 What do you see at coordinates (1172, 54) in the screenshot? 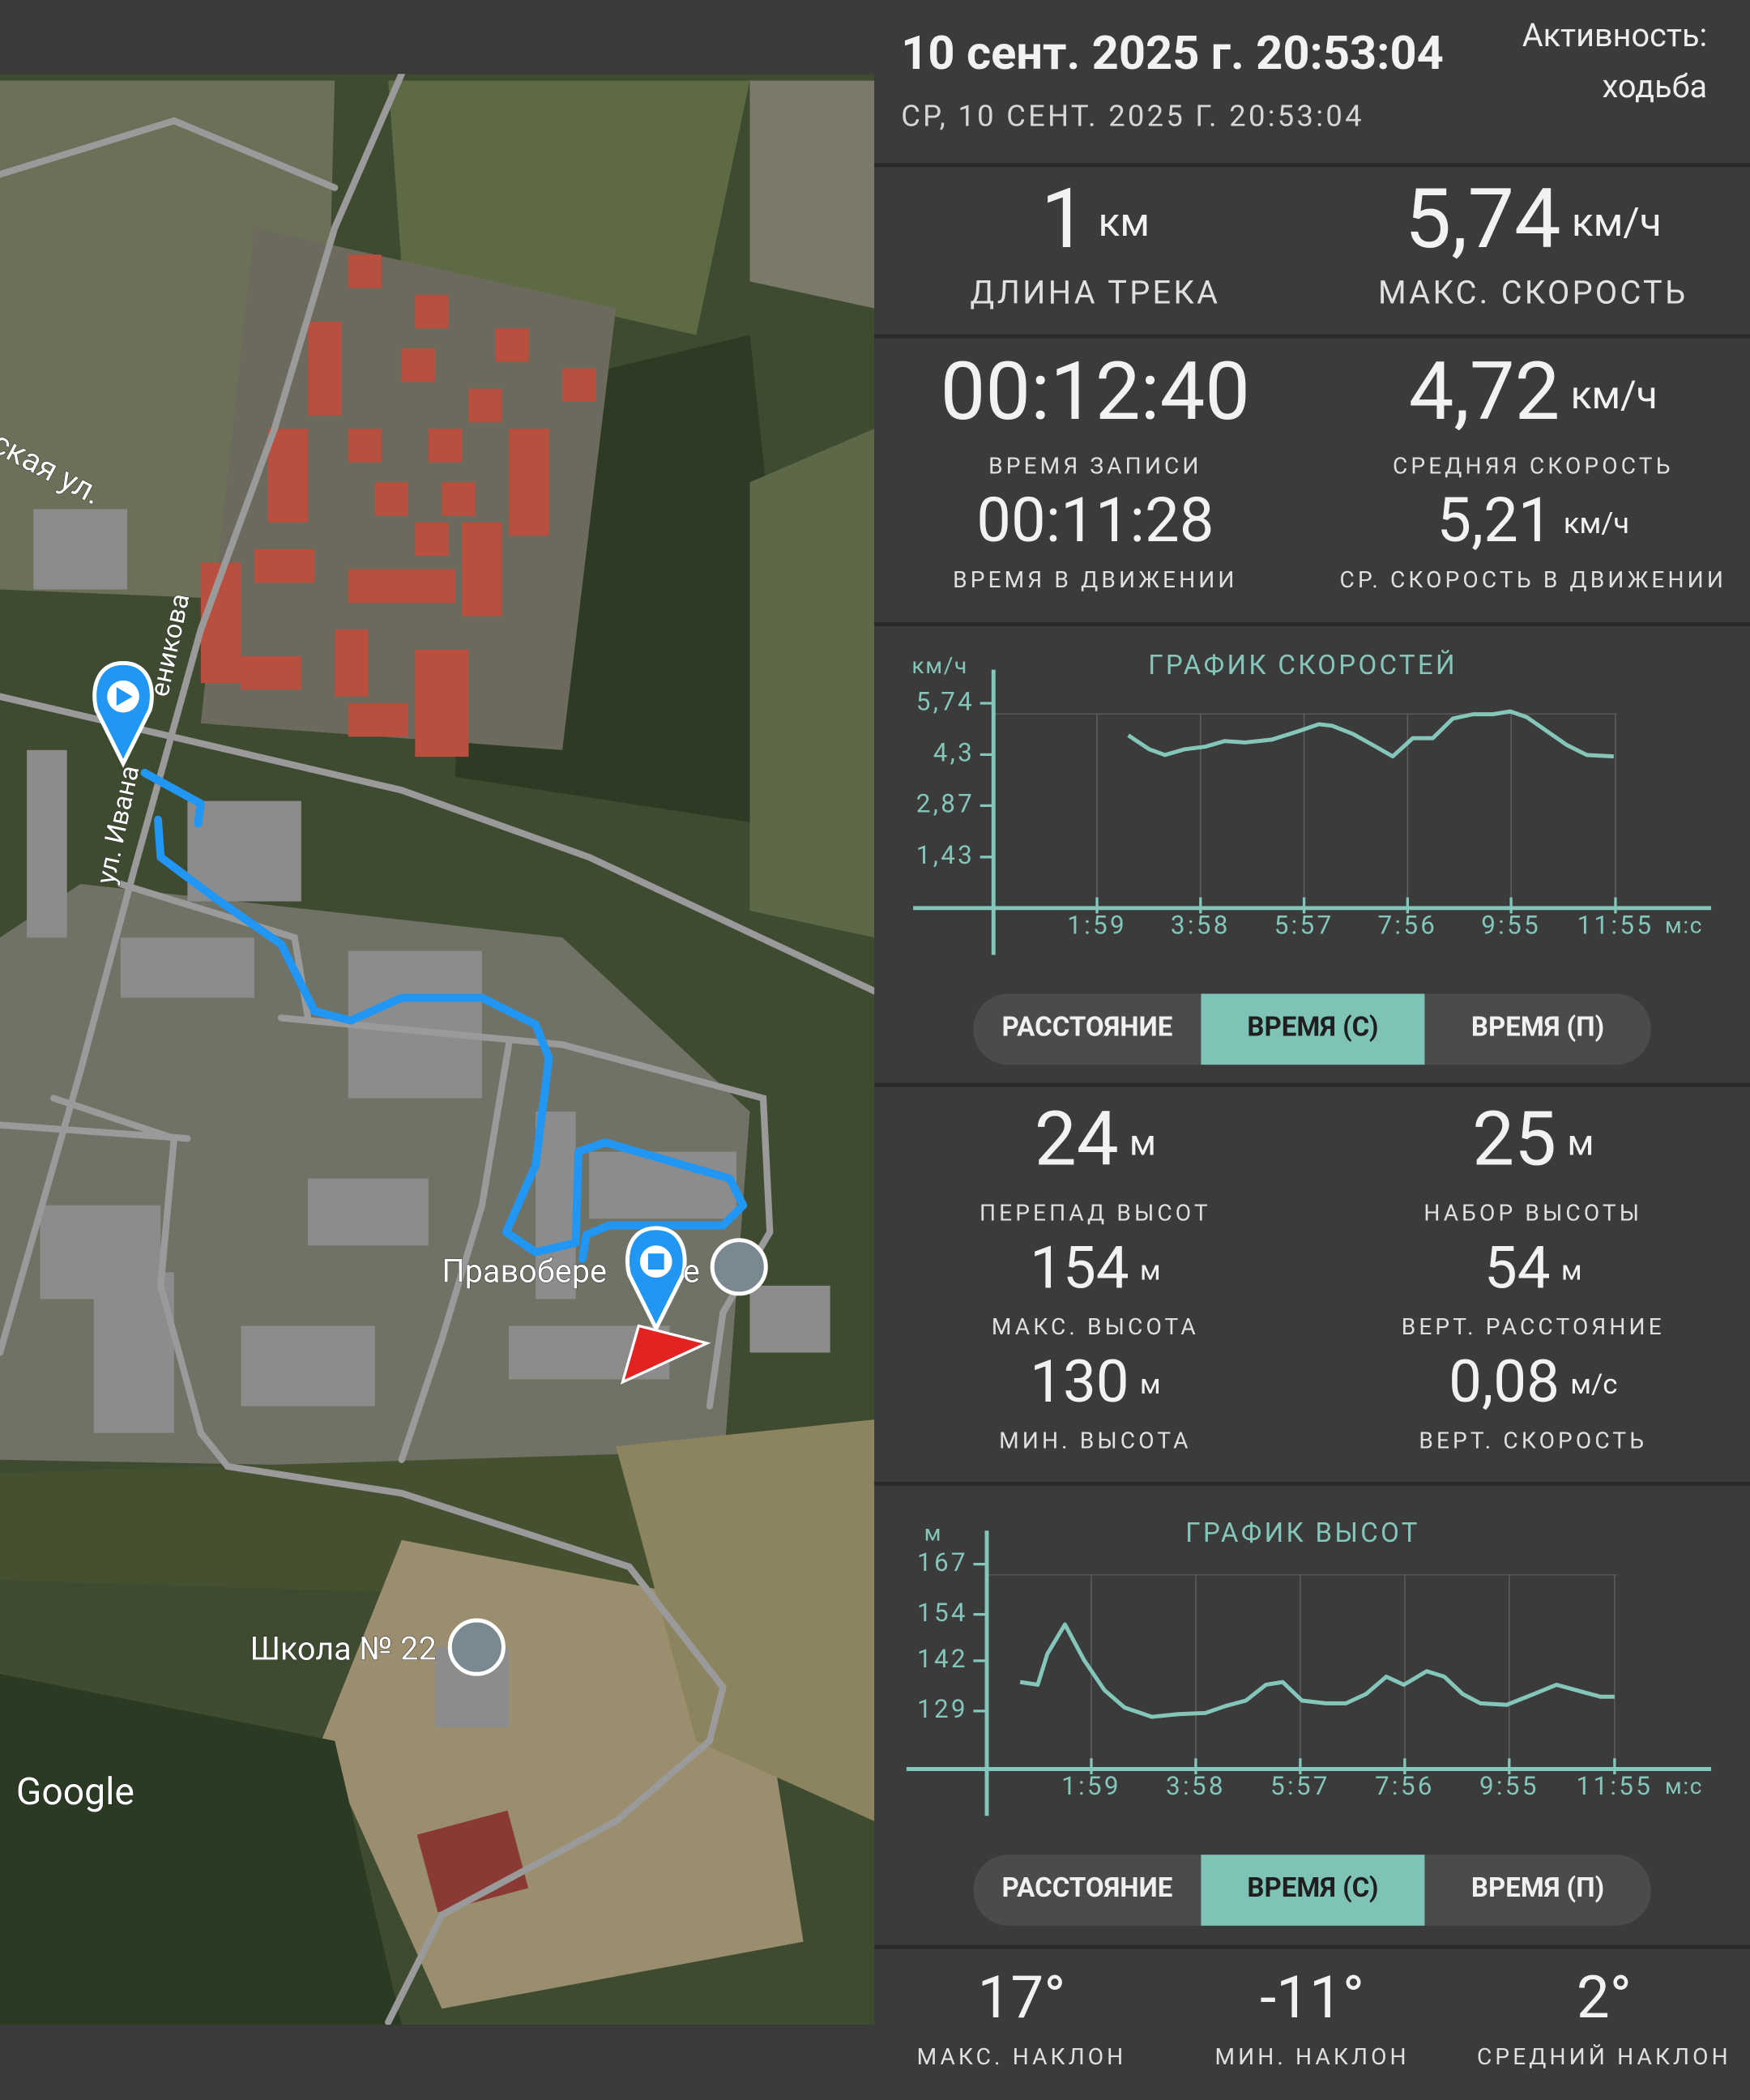
I see `date-title: 10 сент. 2025 г. 20:53:04` at bounding box center [1172, 54].